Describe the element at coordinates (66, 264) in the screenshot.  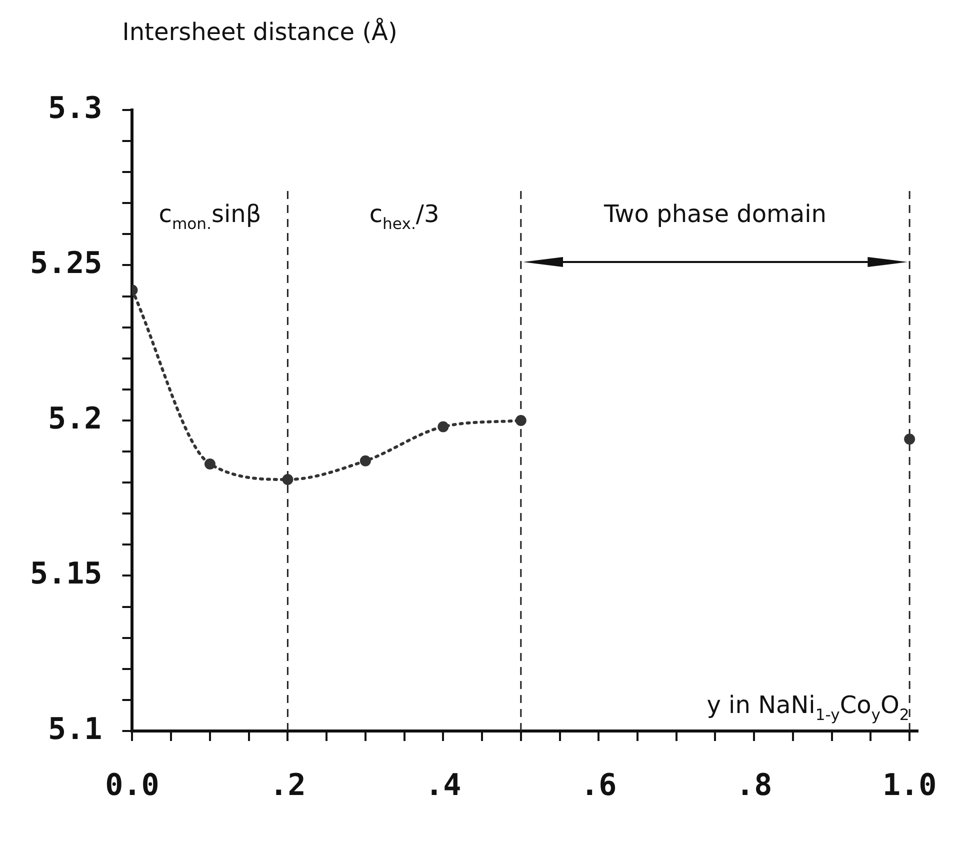
I see `y-tick-label: 5.25` at that location.